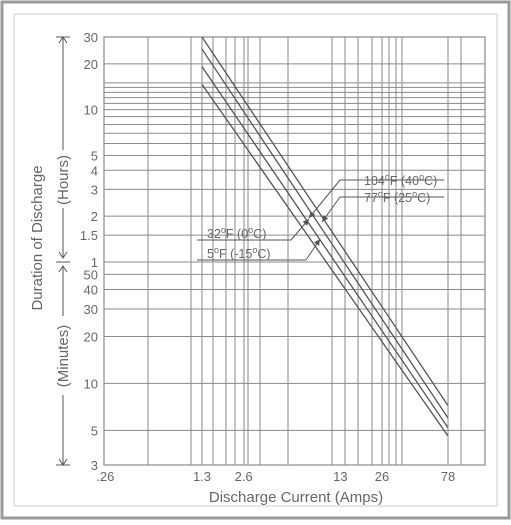 The height and width of the screenshot is (525, 511). Describe the element at coordinates (89, 235) in the screenshot. I see `y-tick-label-hours: 1.5` at that location.